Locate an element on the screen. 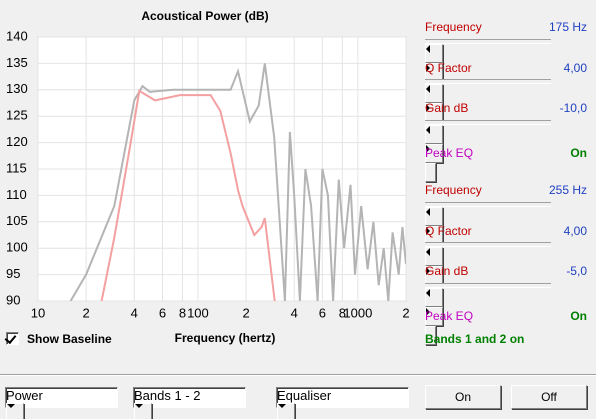 The image size is (596, 419). x-axis-label: Frequency (hertz) is located at coordinates (225, 338).